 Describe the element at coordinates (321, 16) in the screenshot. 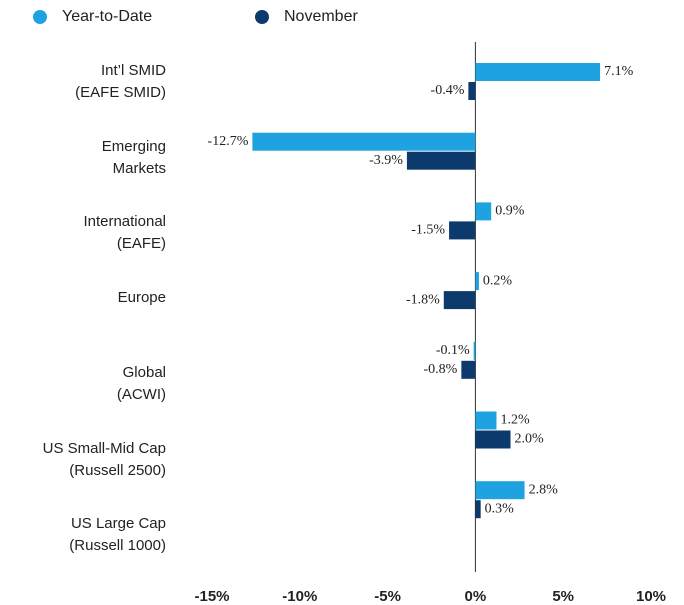

I see `legend-label: November` at that location.